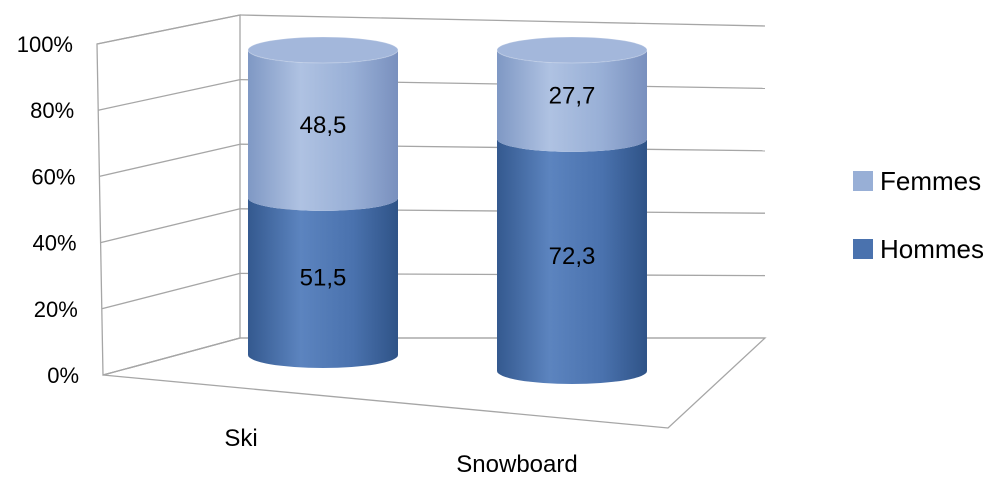 The width and height of the screenshot is (997, 485). Describe the element at coordinates (930, 181) in the screenshot. I see `legend-label-femmes: Femmes` at that location.